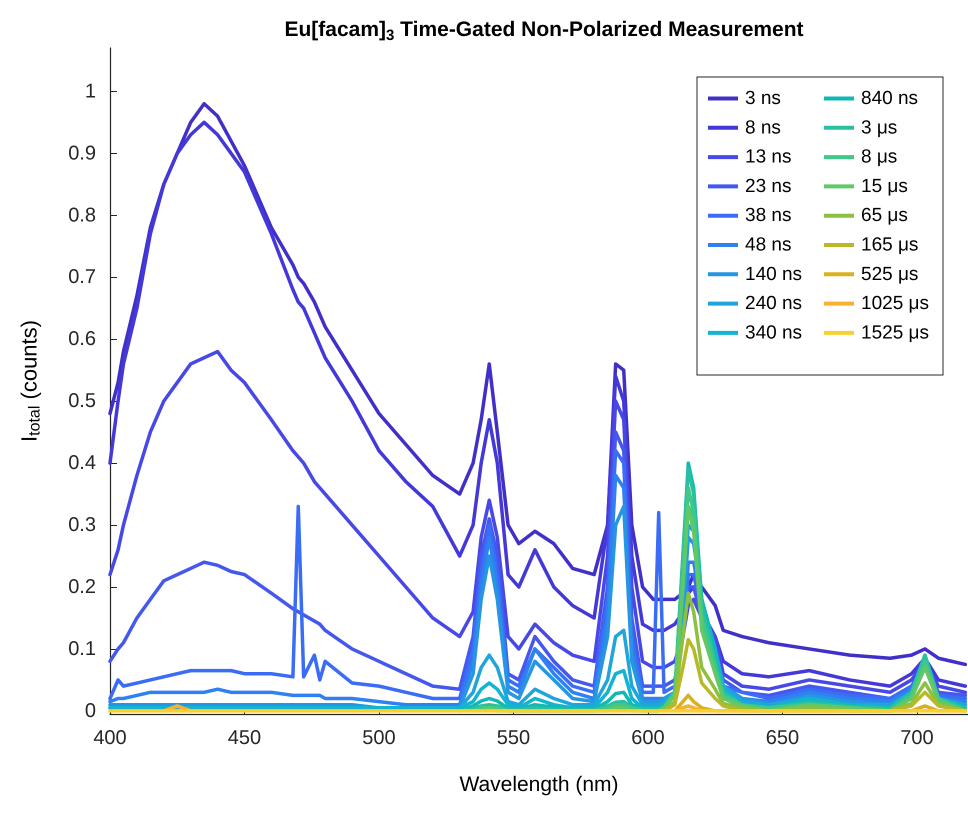  I want to click on legend-label: 1025 μs, so click(895, 303).